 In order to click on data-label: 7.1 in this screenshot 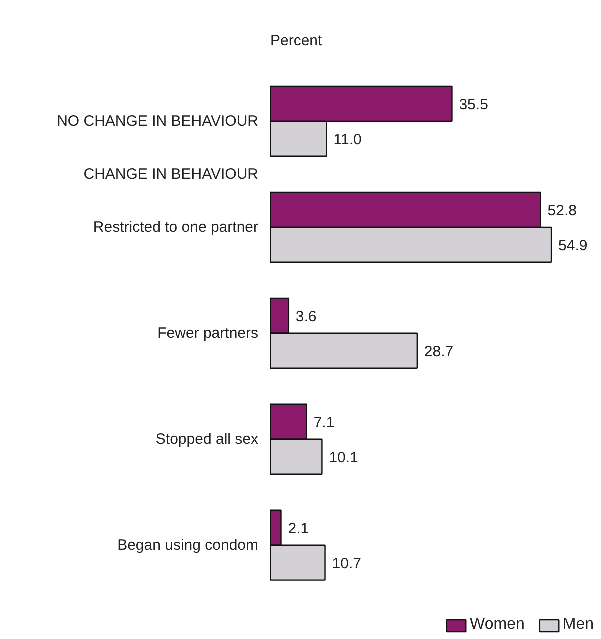, I will do `click(324, 423)`.